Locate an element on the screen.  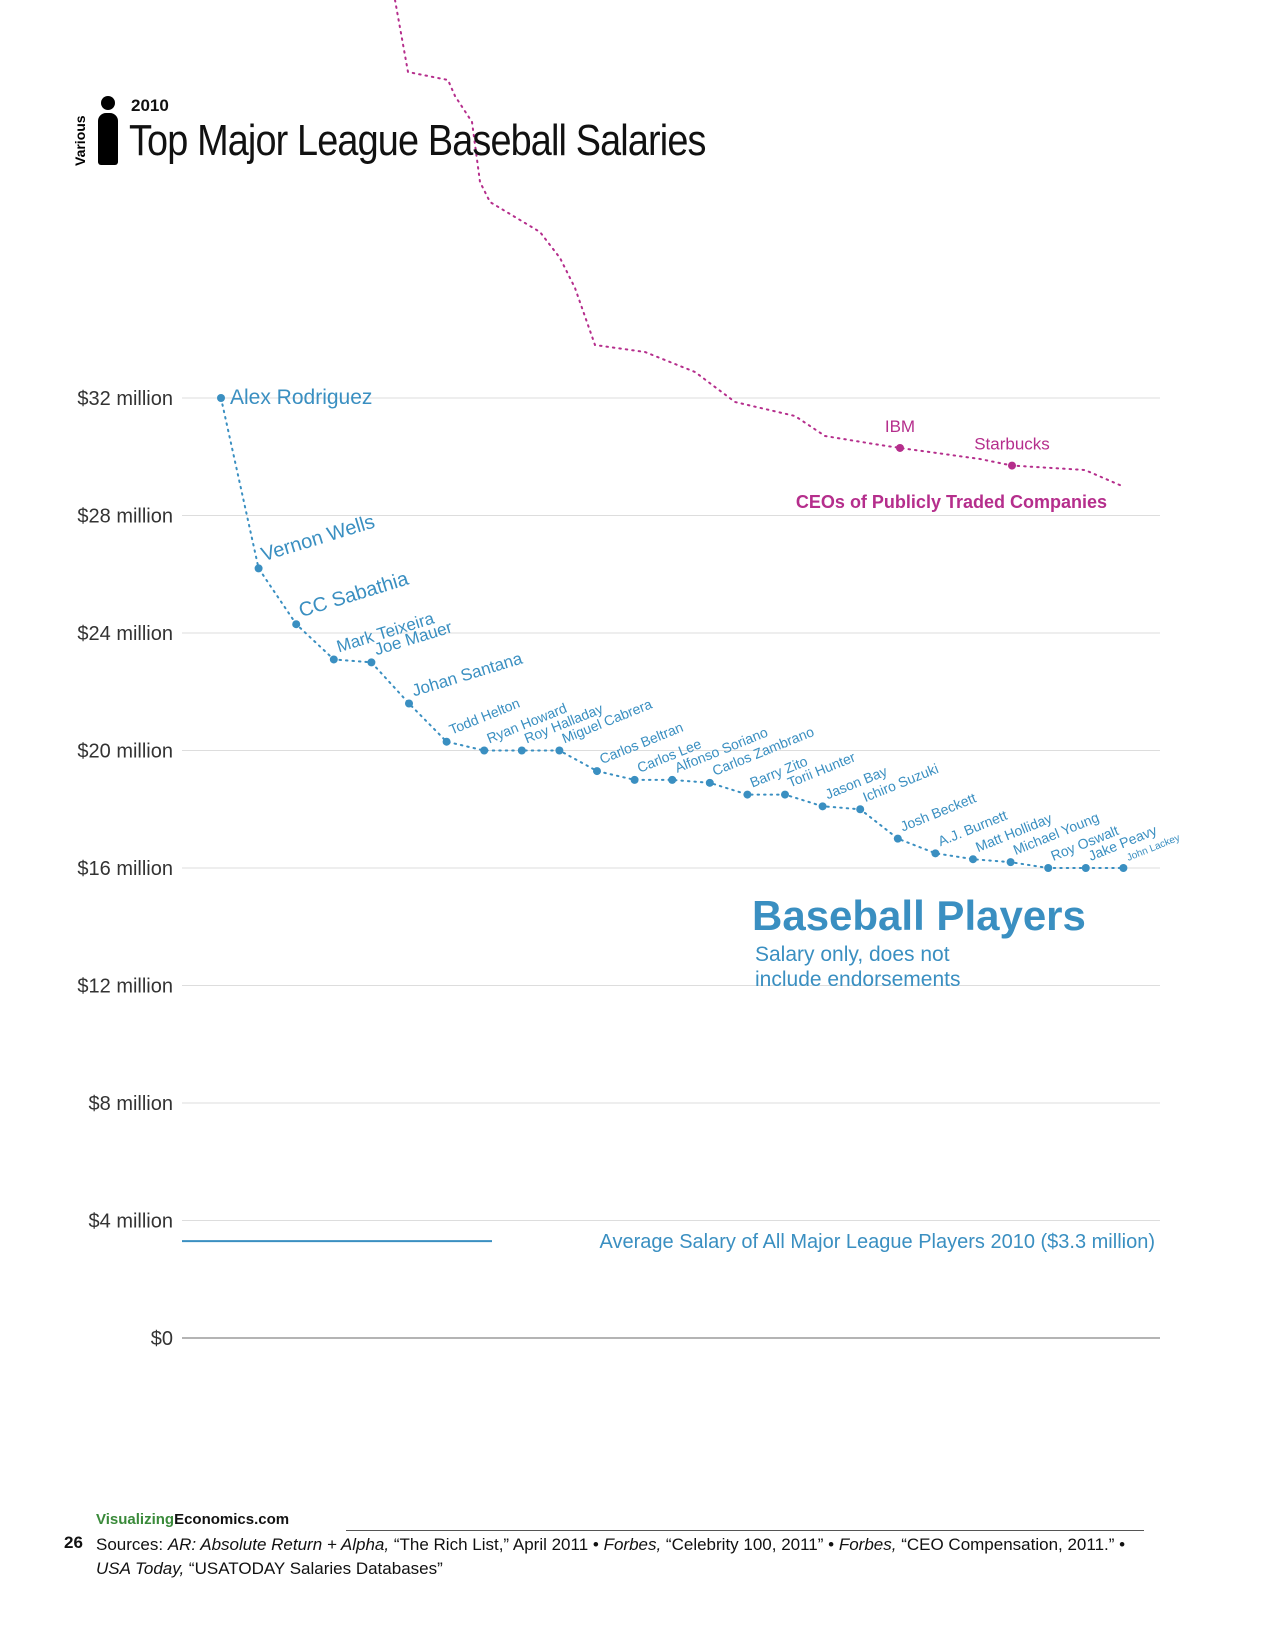
person-icon is located at coordinates (108, 139).